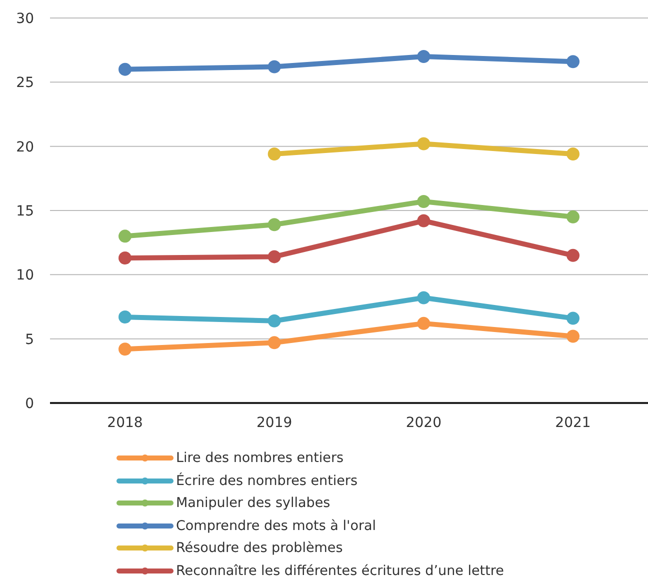 The height and width of the screenshot is (587, 648). Describe the element at coordinates (274, 422) in the screenshot. I see `x-tick-label: 2019` at that location.